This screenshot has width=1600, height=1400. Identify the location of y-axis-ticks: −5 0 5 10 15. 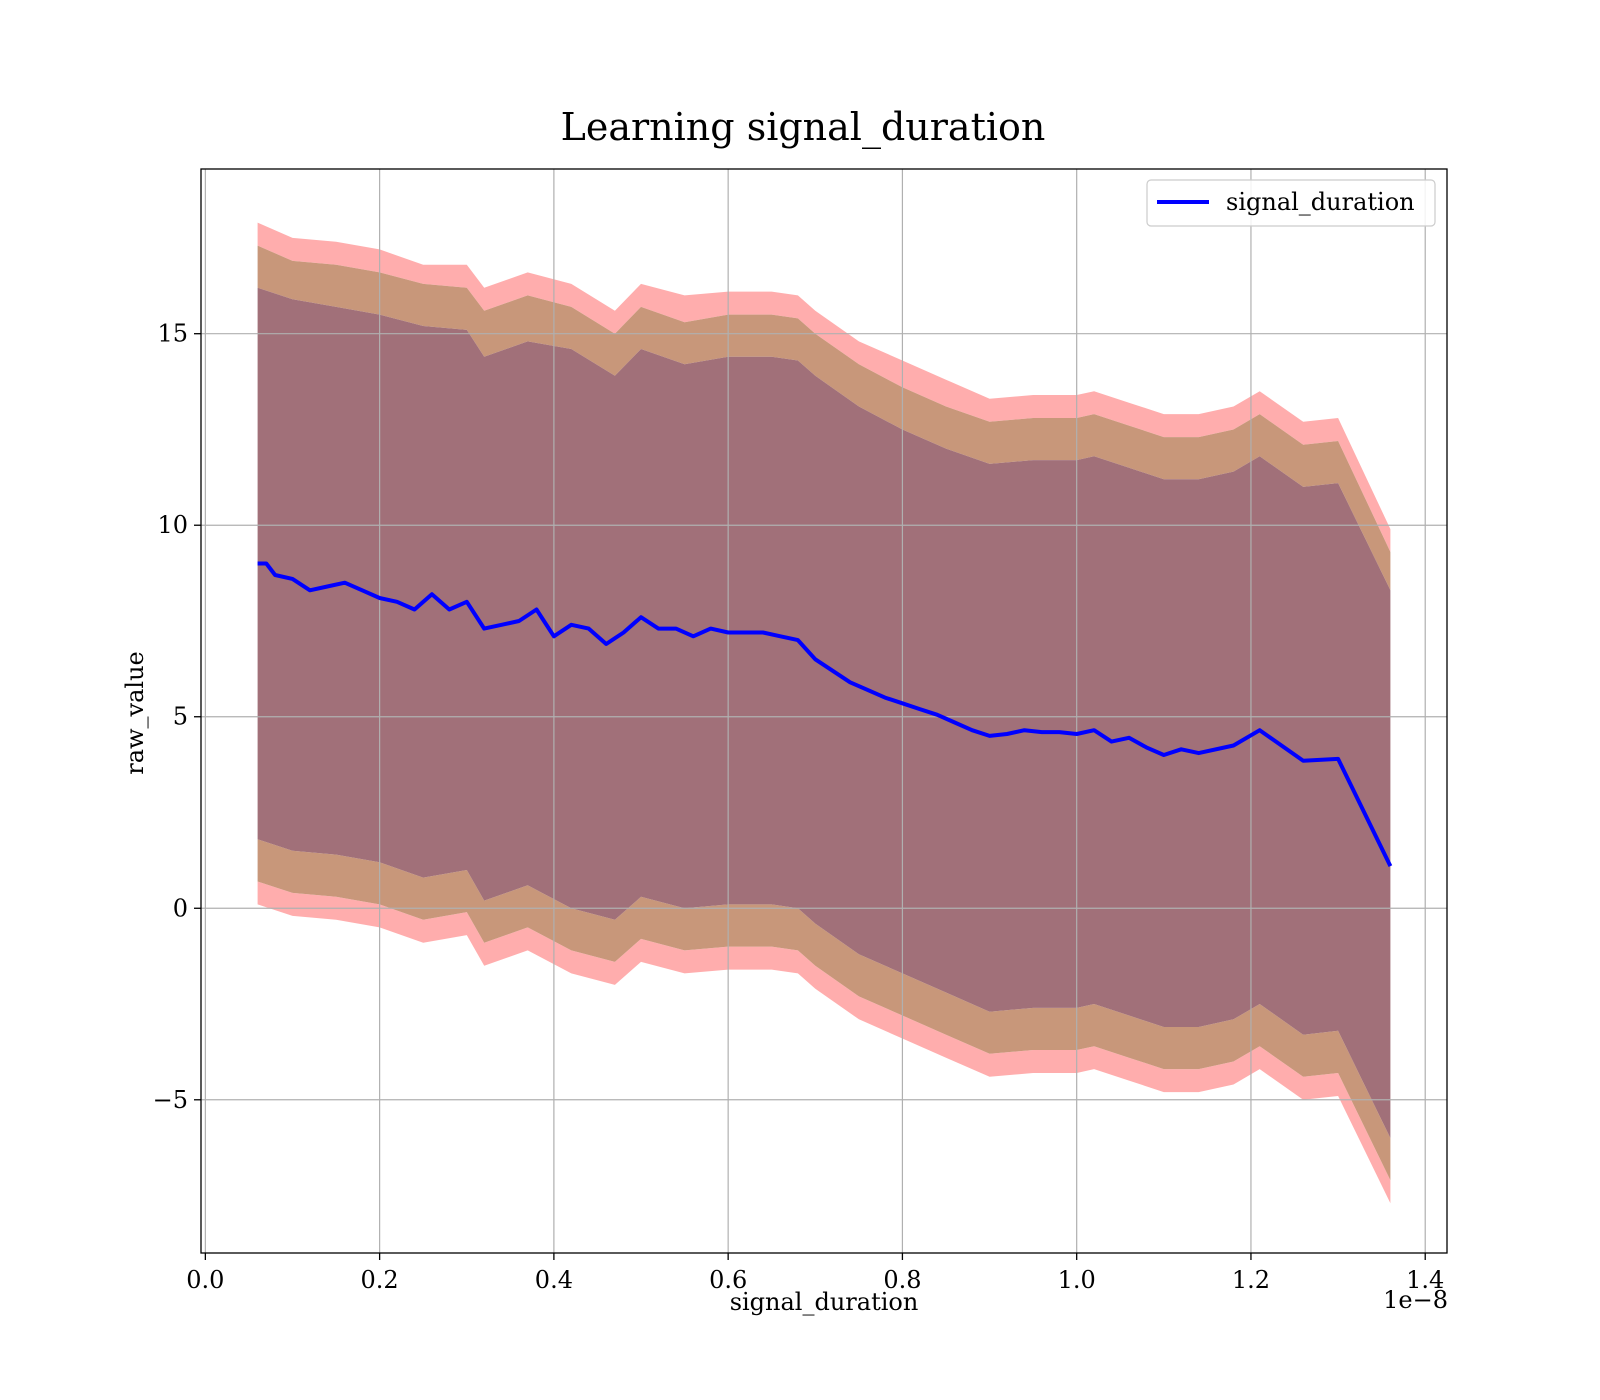
(177, 717).